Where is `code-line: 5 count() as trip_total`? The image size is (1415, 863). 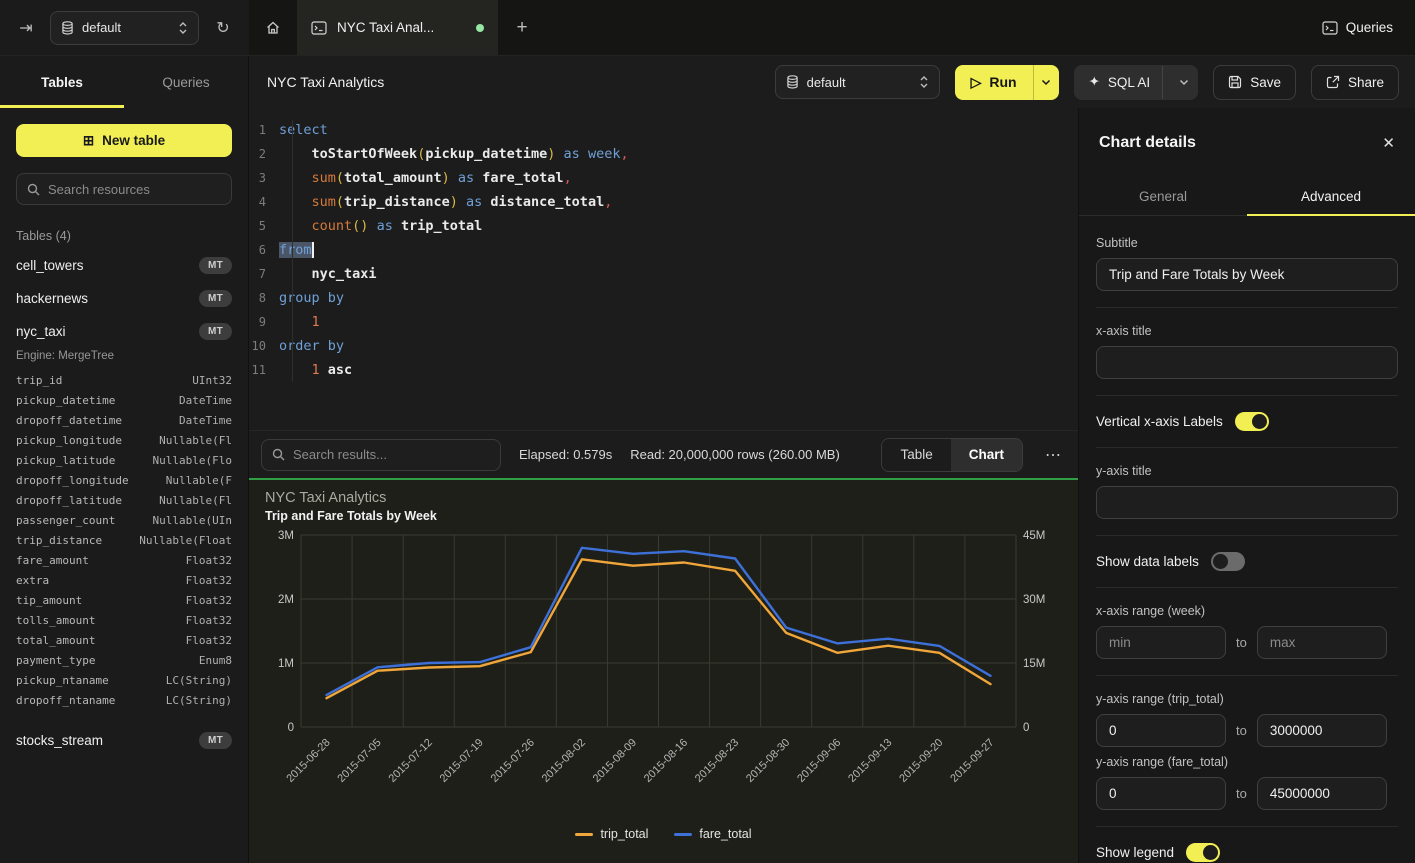
code-line: 5 count() as trip_total is located at coordinates (663, 226).